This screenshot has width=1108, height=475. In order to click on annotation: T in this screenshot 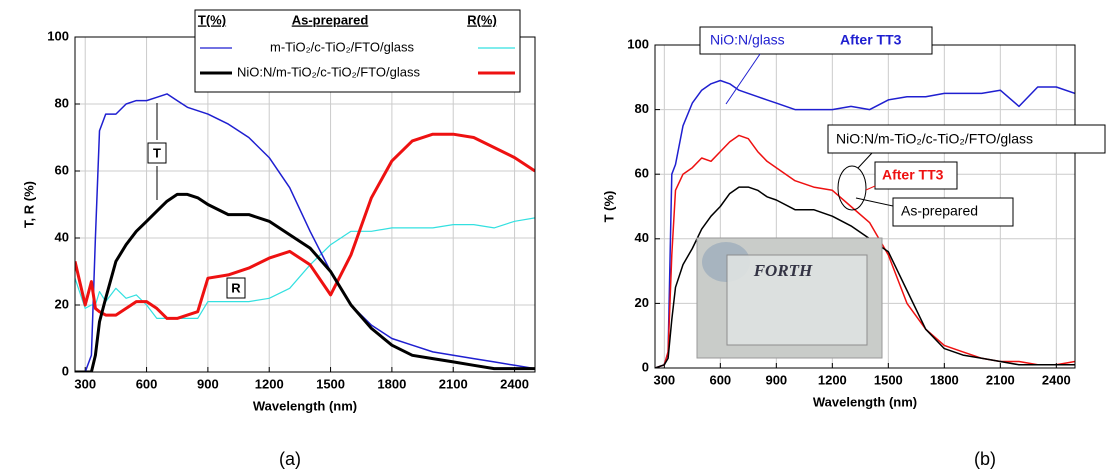, I will do `click(157, 152)`.